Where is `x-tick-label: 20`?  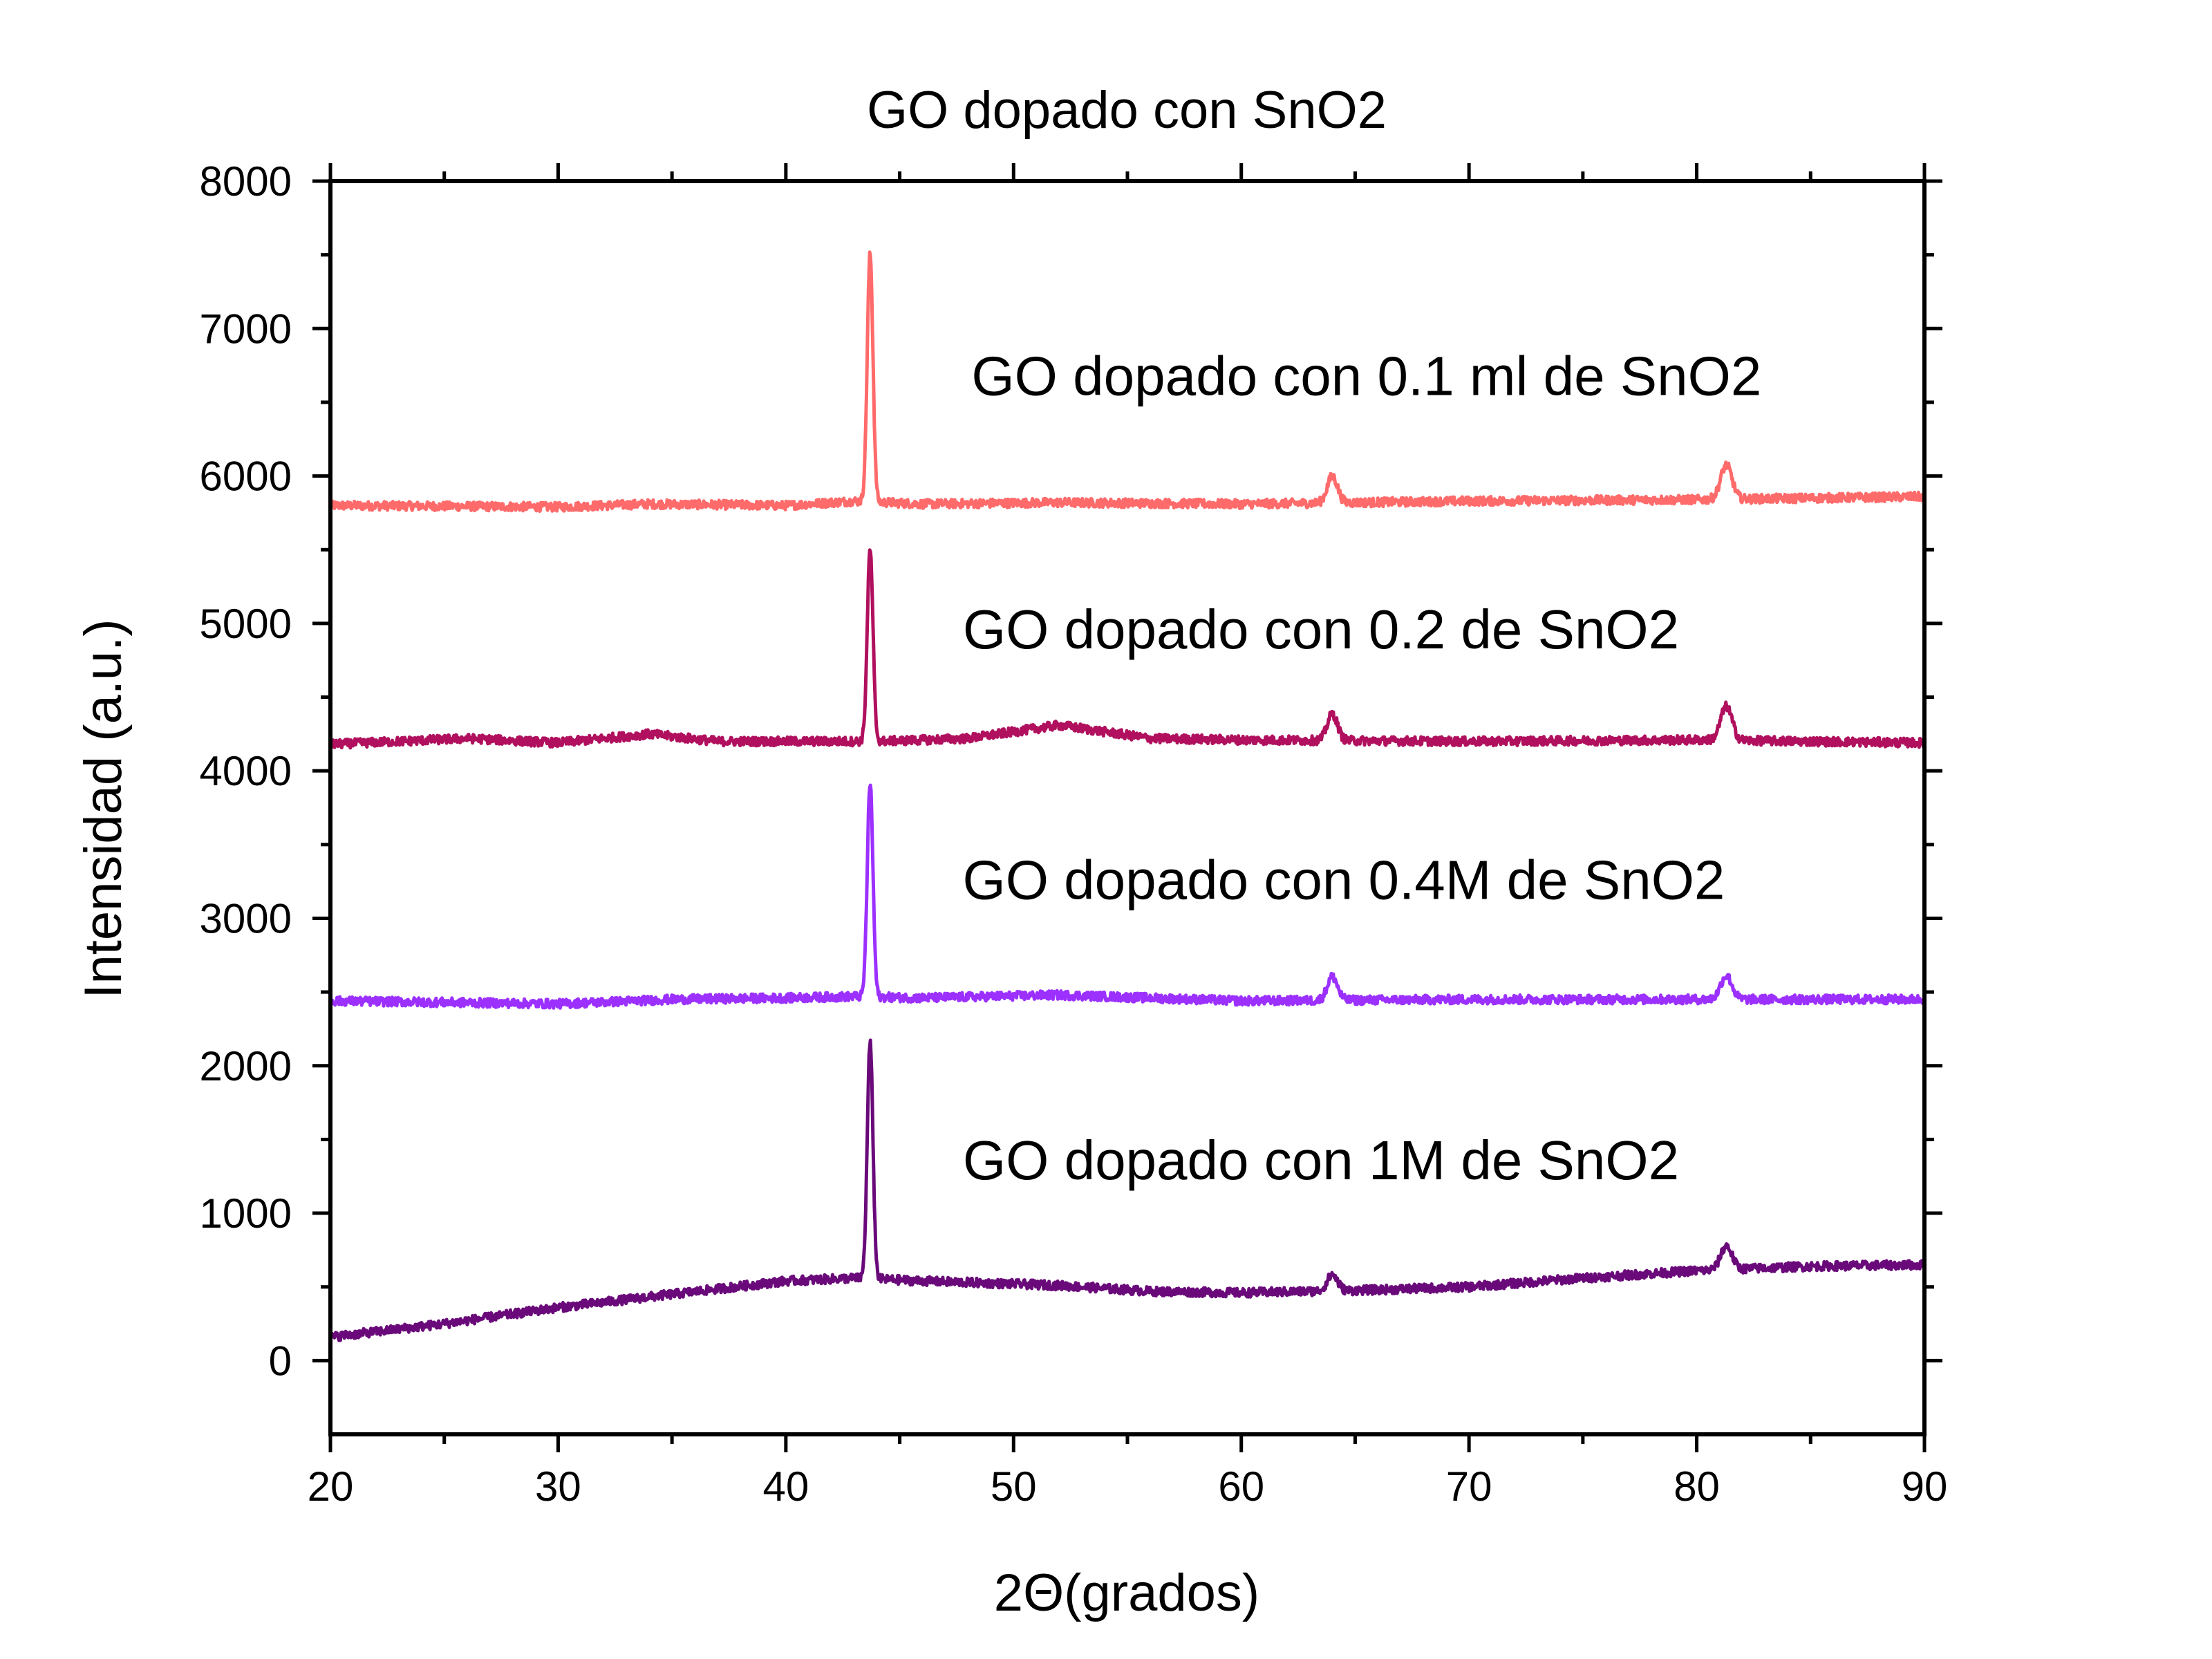 x-tick-label: 20 is located at coordinates (331, 1487).